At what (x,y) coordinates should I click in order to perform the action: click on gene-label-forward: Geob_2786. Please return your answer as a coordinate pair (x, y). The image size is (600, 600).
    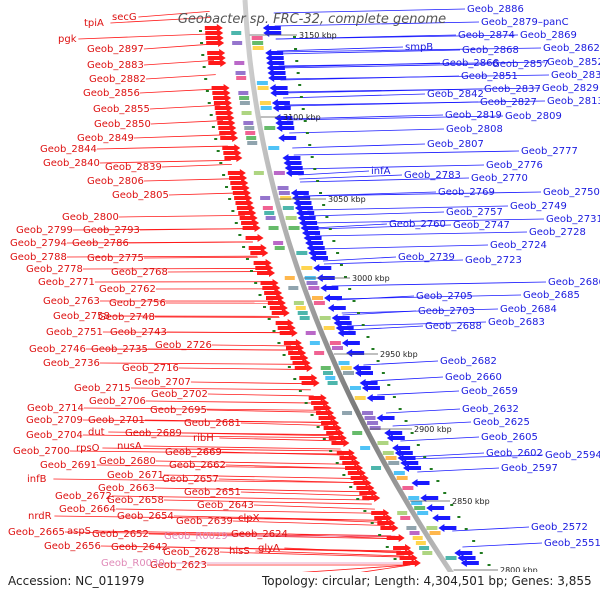
    Looking at the image, I should click on (100, 243).